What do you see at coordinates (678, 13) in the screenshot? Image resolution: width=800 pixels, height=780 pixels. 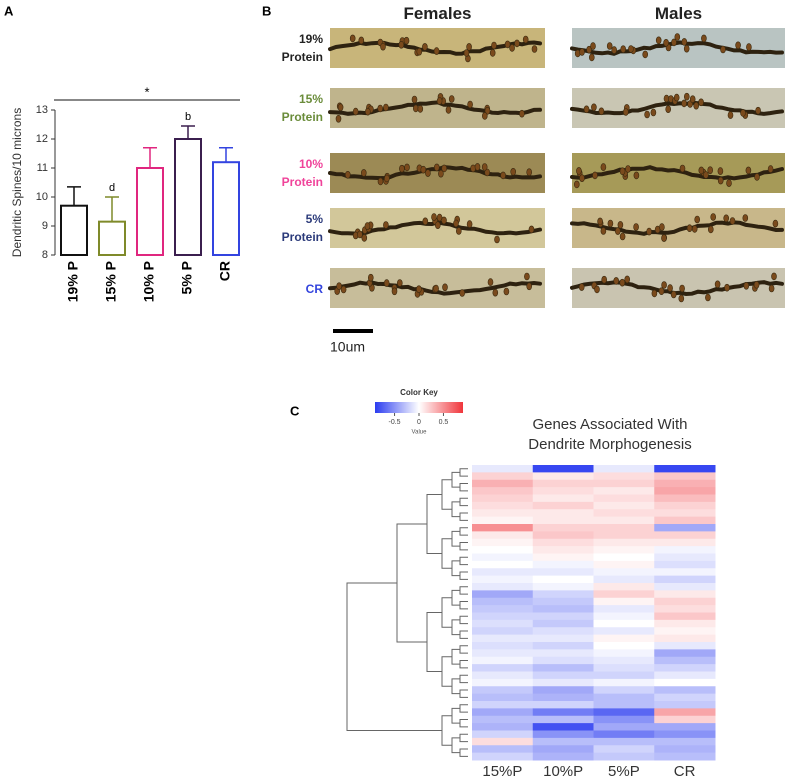 I see `column-header: Males` at bounding box center [678, 13].